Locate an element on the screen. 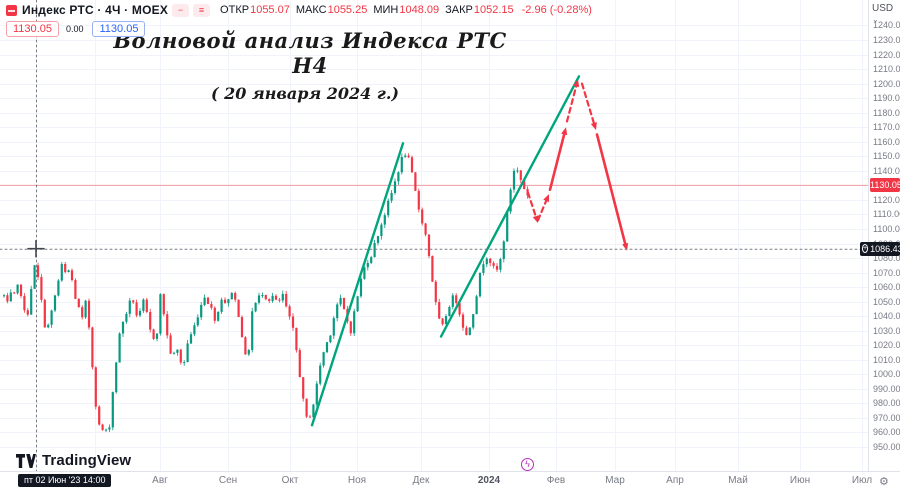 This screenshot has height=488, width=900. price-tick-label: 1020.00 is located at coordinates (886, 345).